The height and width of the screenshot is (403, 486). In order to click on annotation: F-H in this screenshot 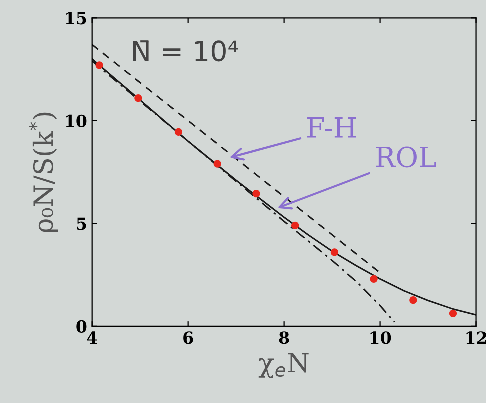, I will do `click(332, 128)`.